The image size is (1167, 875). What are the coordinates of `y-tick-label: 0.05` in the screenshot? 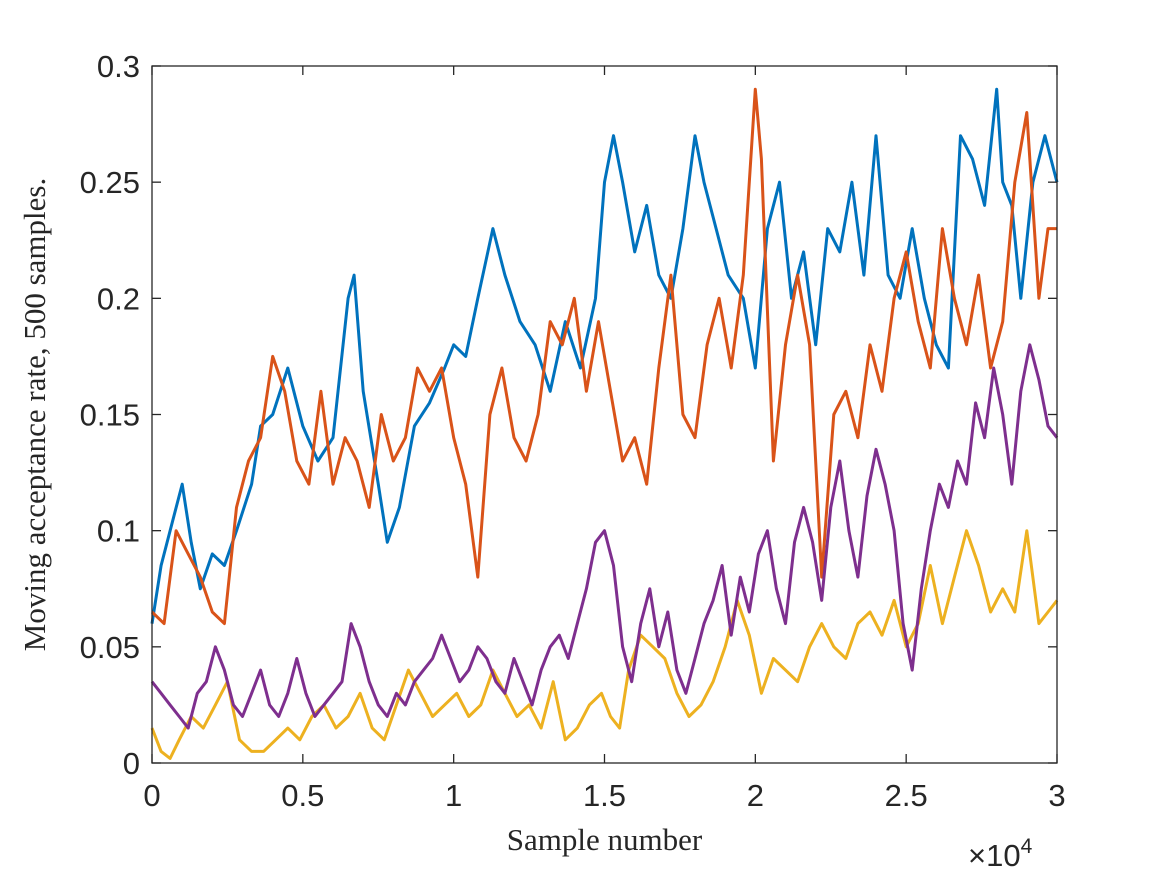 It's located at (110, 647).